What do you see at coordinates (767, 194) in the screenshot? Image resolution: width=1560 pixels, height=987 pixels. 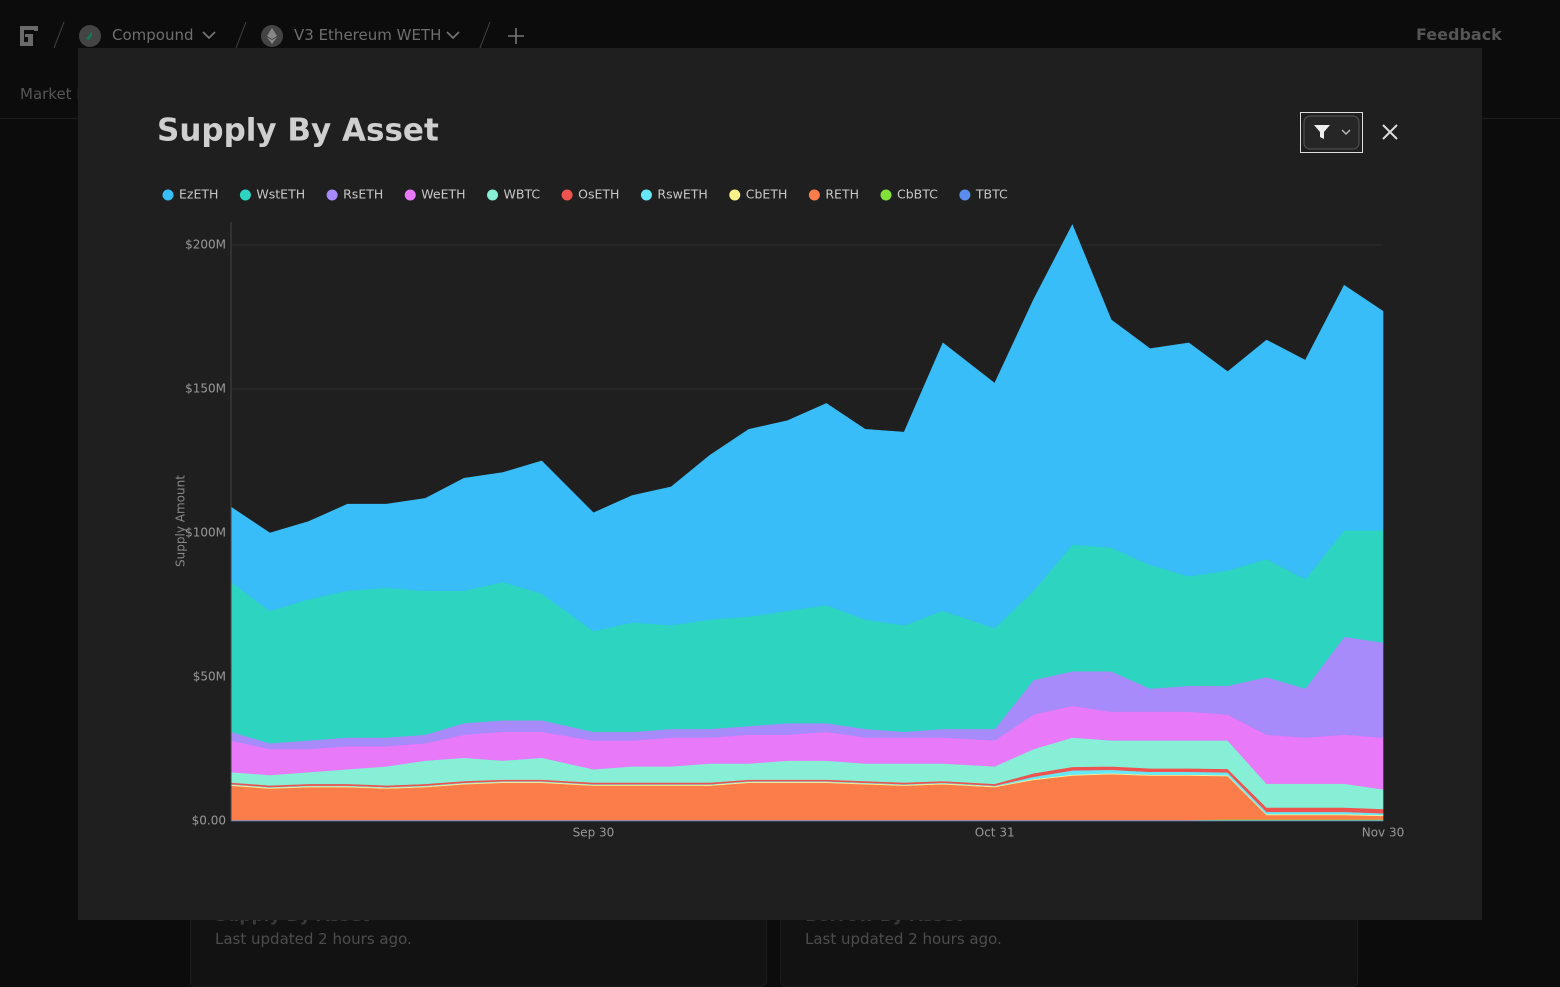 I see `legend-label: CbETH` at bounding box center [767, 194].